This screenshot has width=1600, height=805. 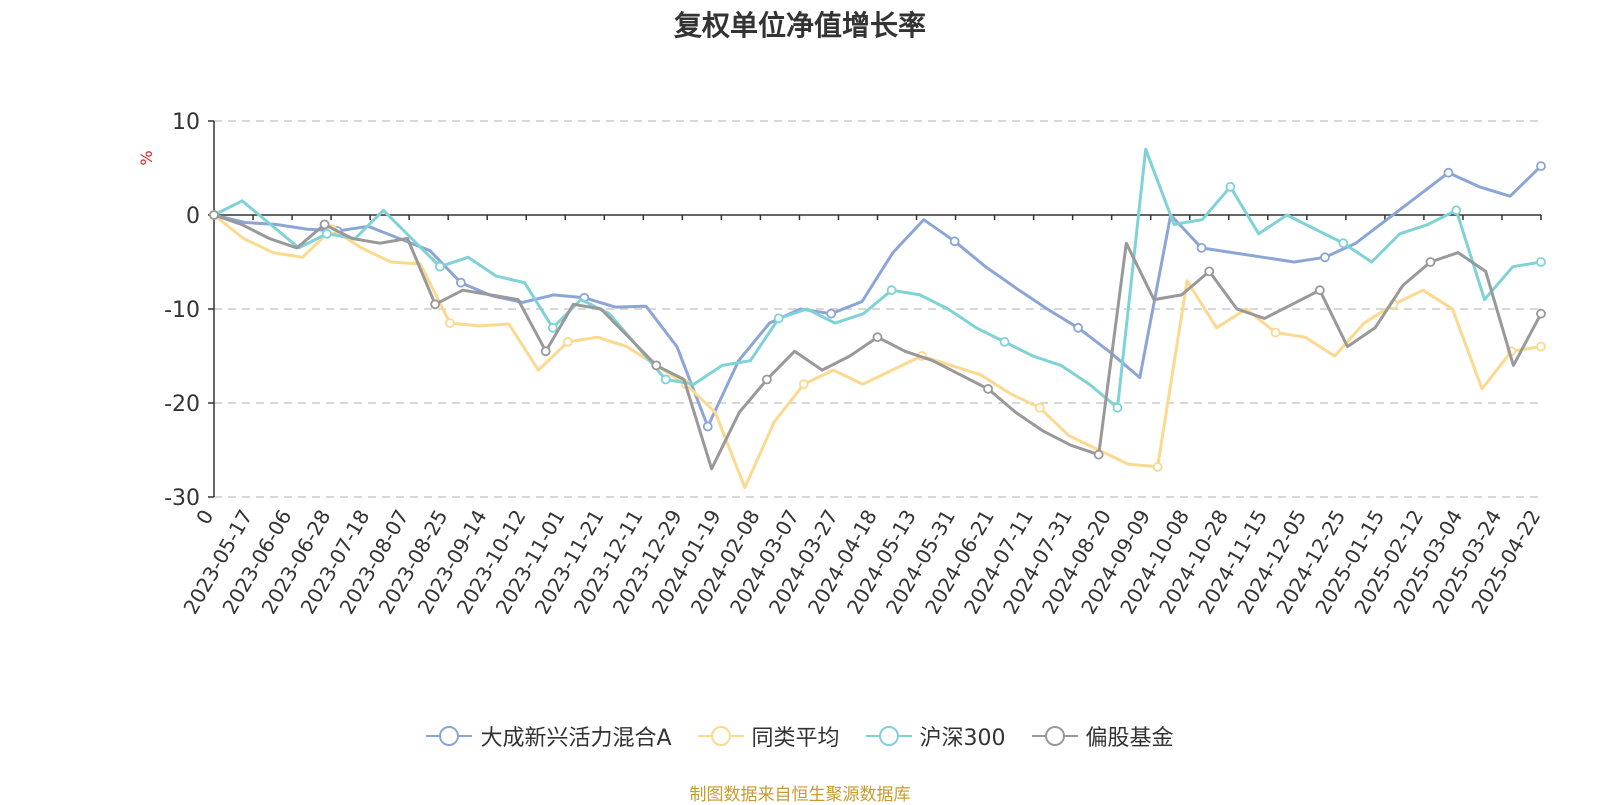 I want to click on legend-item-fund: 大成新兴活力混合A, so click(x=549, y=736).